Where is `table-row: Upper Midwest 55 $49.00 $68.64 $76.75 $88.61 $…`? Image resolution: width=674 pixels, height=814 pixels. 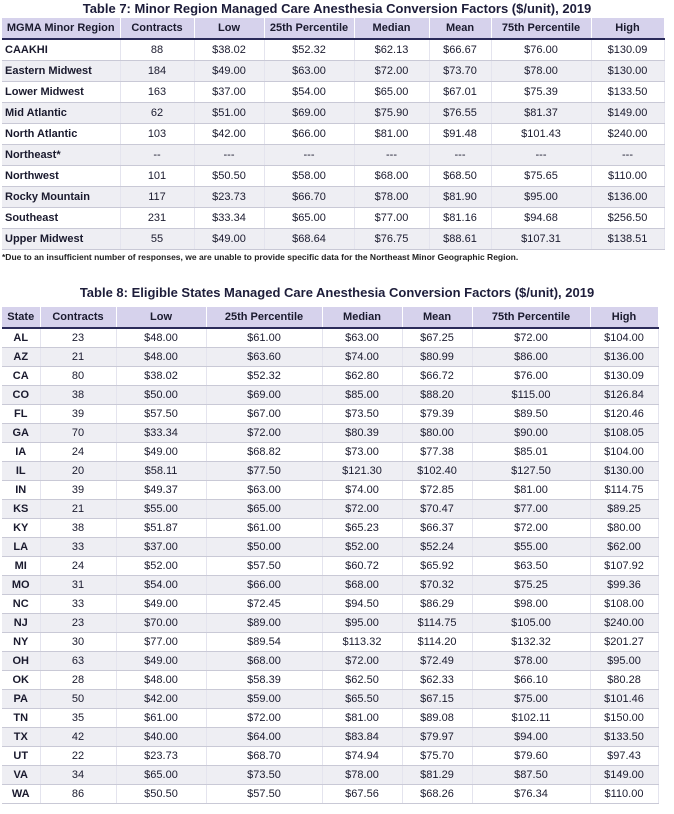
table-row: Upper Midwest 55 $49.00 $68.64 $76.75 $88.61 $… is located at coordinates (333, 239).